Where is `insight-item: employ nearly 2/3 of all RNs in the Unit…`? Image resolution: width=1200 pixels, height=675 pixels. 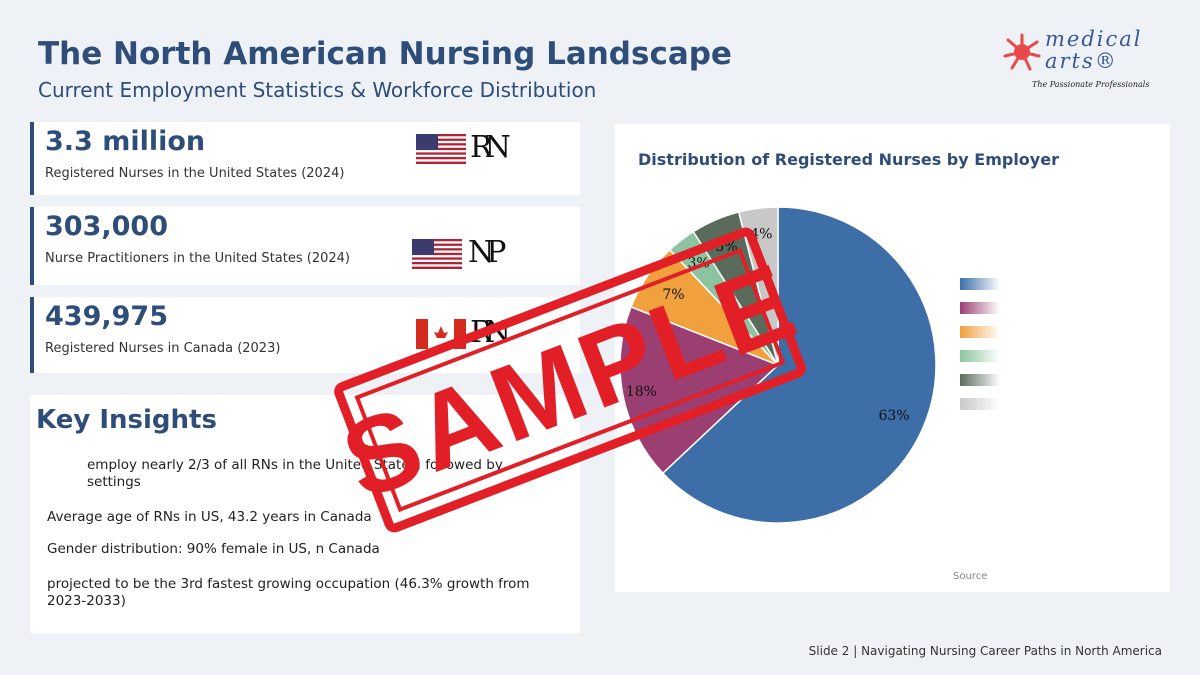 insight-item: employ nearly 2/3 of all RNs in the Unit… is located at coordinates (295, 473).